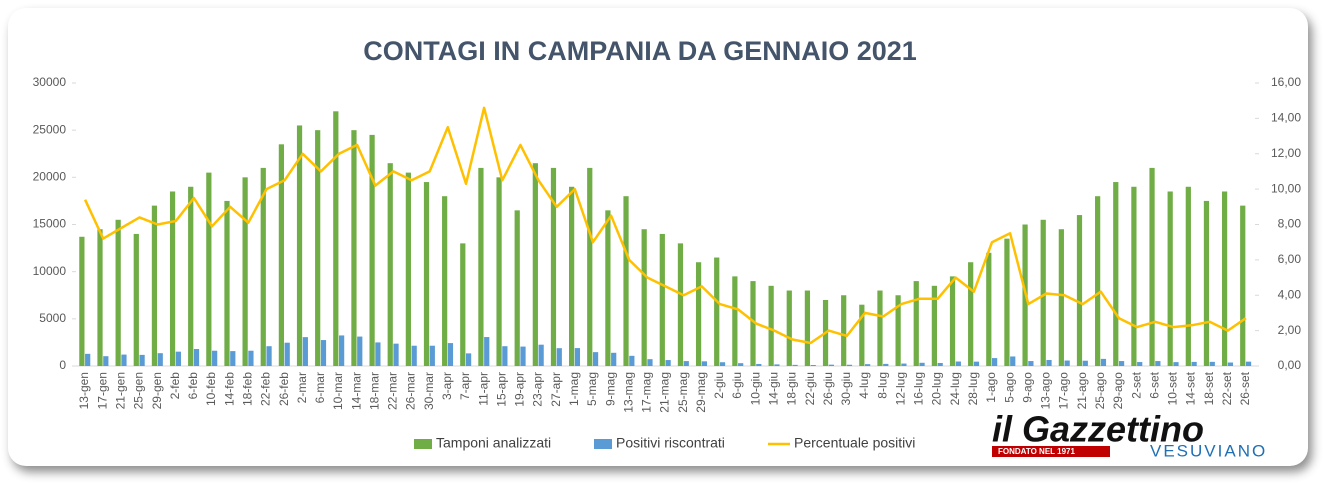  What do you see at coordinates (574, 389) in the screenshot?
I see `x-tick-label: 1-mag` at bounding box center [574, 389].